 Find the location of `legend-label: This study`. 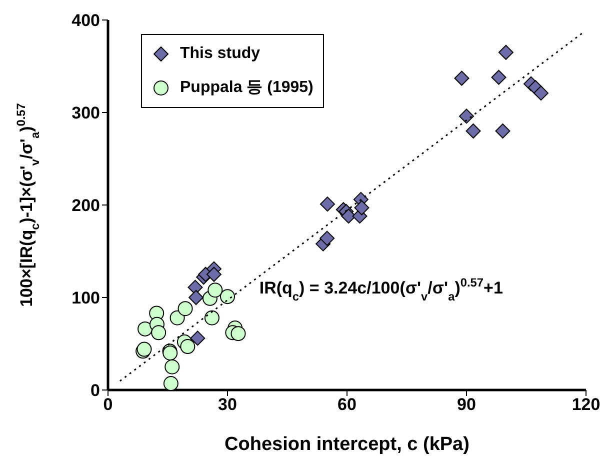

legend-label: This study is located at coordinates (220, 54).